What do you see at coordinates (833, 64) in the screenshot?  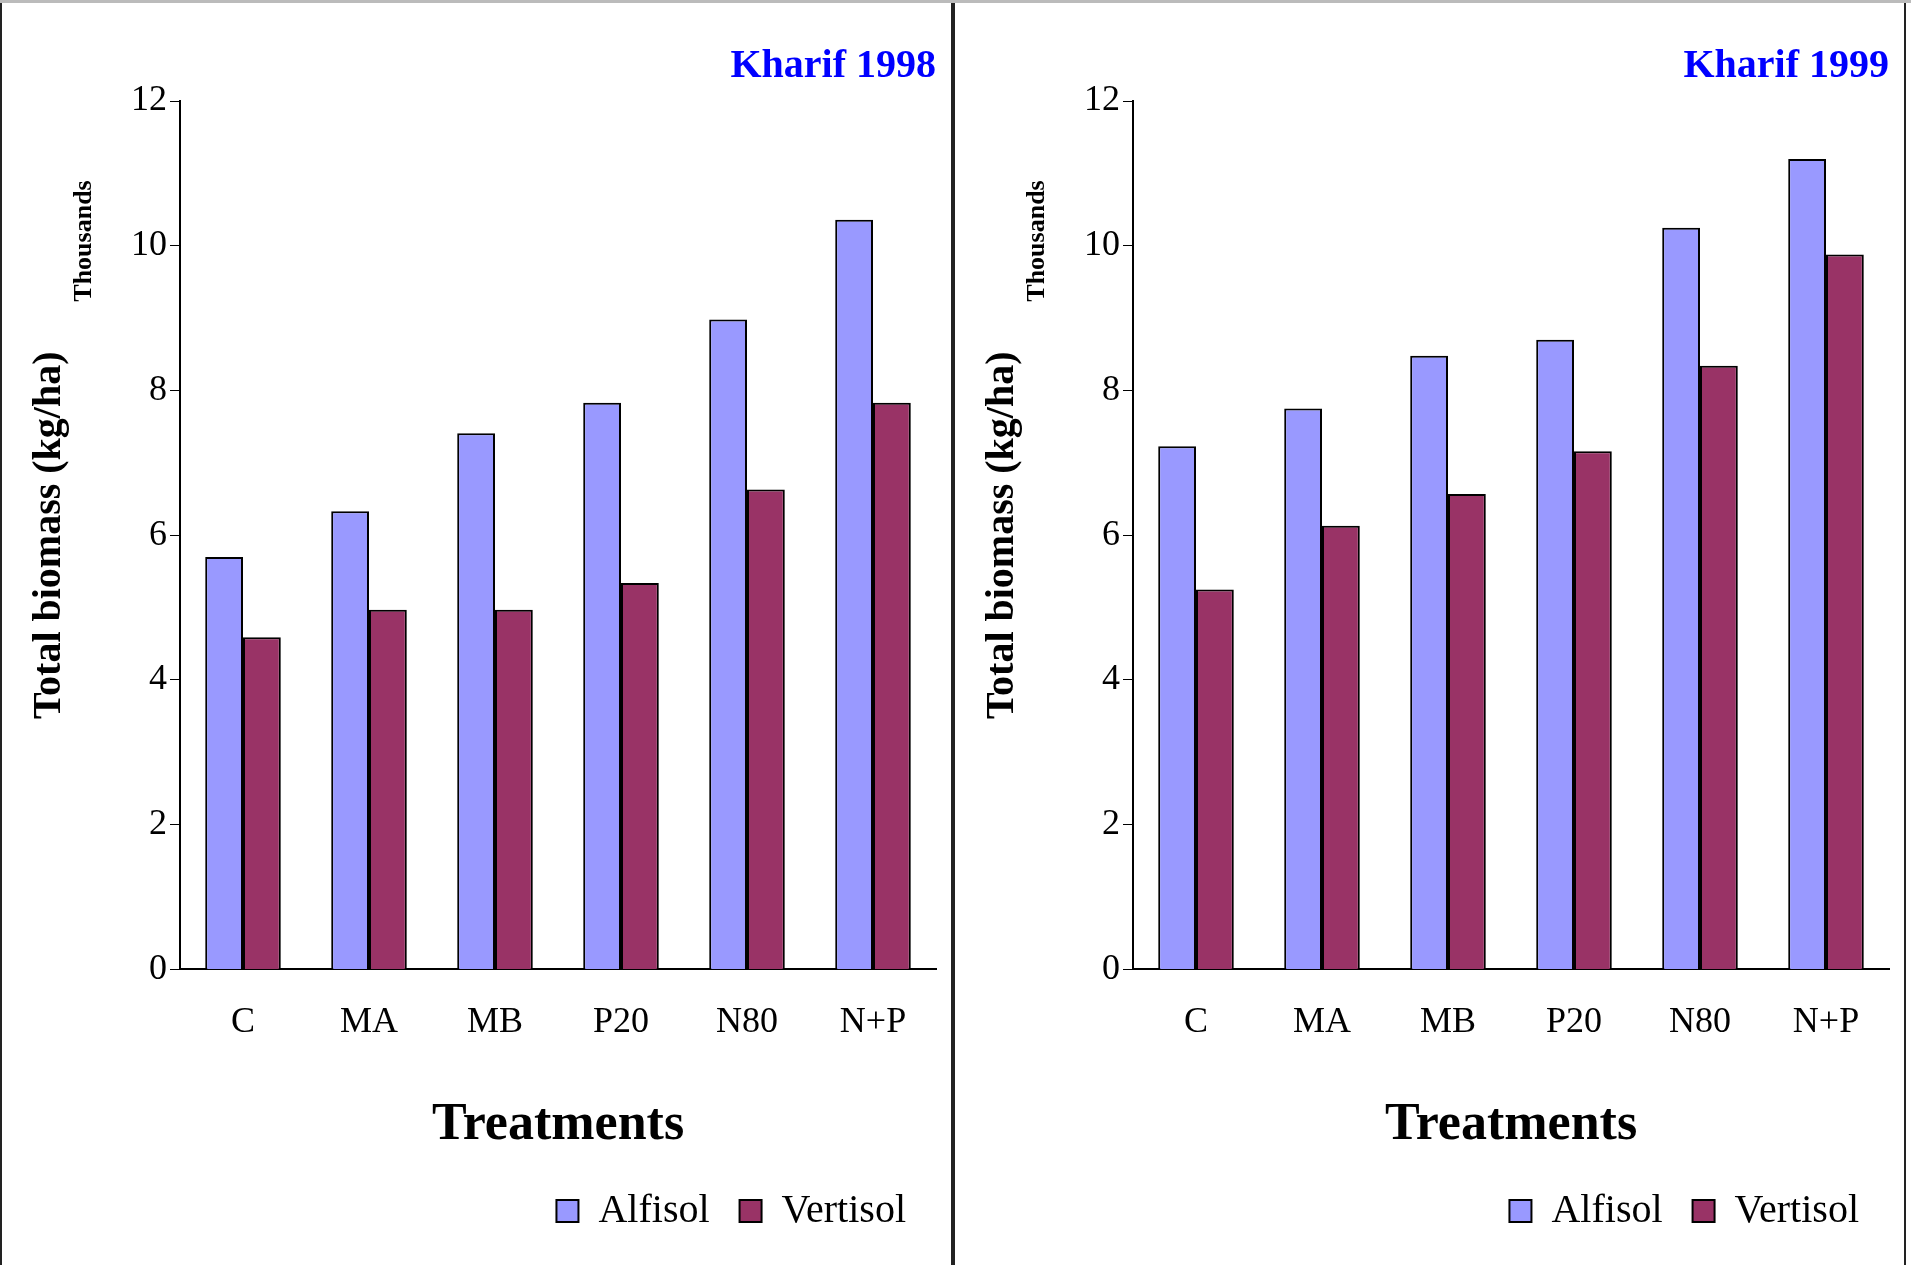 I see `chart-title: Kharif 1998` at bounding box center [833, 64].